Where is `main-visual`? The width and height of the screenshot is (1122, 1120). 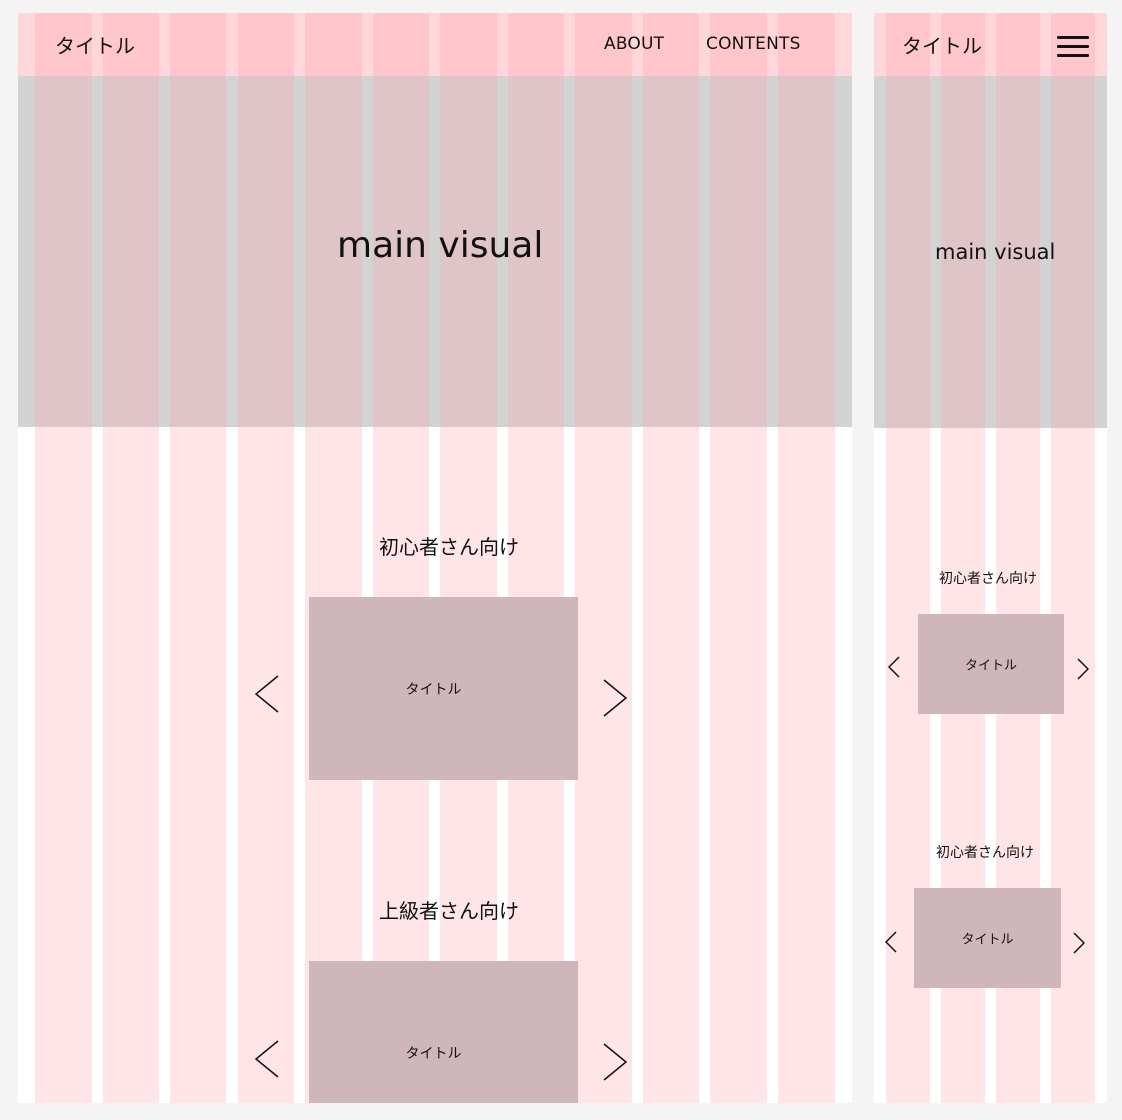 main-visual is located at coordinates (990, 252).